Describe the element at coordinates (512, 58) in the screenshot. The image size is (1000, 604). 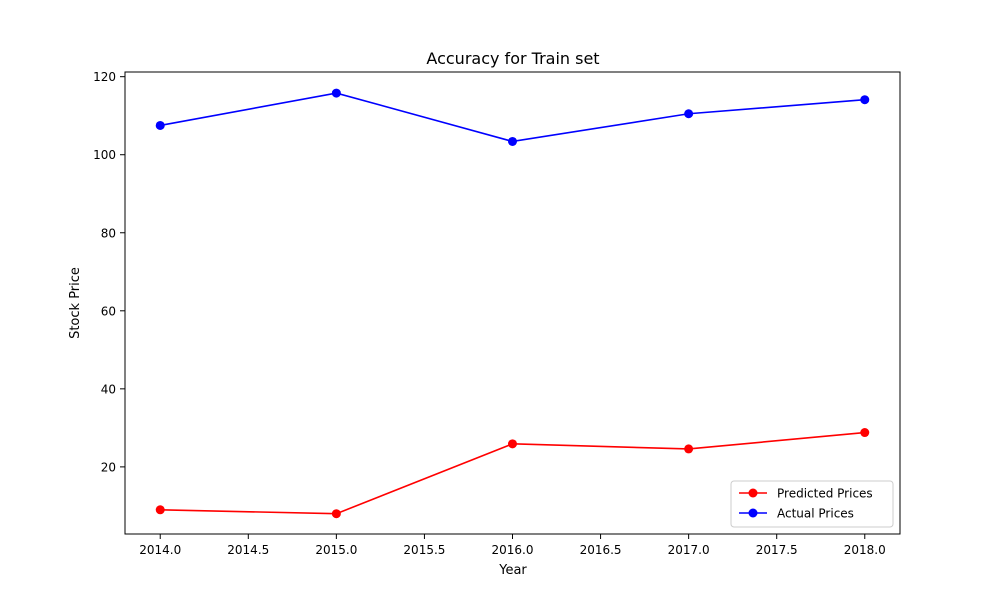
I see `chart-title: Accuracy for Train set` at that location.